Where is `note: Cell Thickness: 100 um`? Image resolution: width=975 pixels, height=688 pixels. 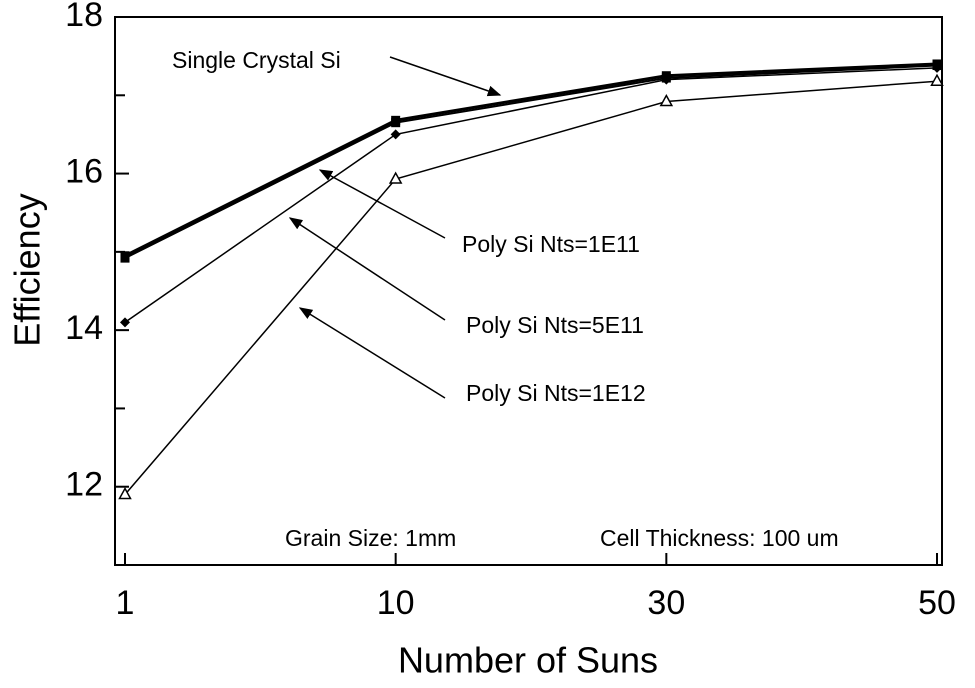 note: Cell Thickness: 100 um is located at coordinates (719, 538).